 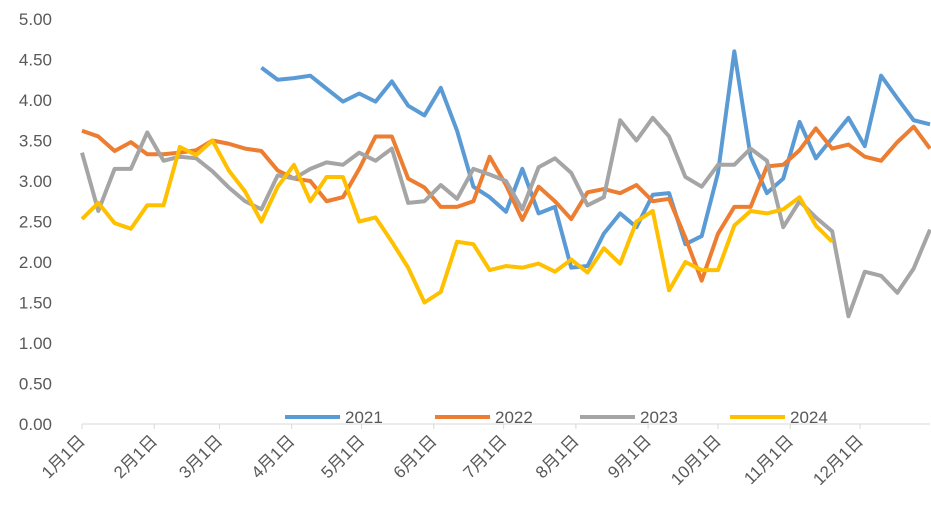 What do you see at coordinates (696, 460) in the screenshot?
I see `x-tick-label: 10月1日` at bounding box center [696, 460].